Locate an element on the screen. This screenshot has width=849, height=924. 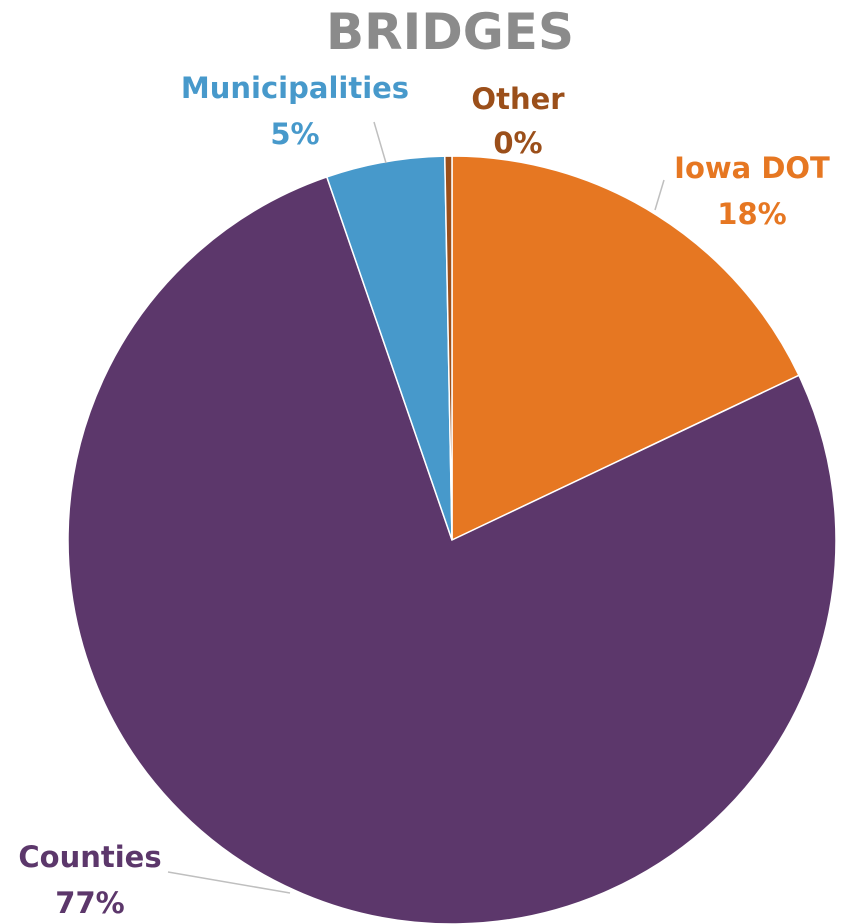
slice-percent-other: 0% is located at coordinates (517, 143).